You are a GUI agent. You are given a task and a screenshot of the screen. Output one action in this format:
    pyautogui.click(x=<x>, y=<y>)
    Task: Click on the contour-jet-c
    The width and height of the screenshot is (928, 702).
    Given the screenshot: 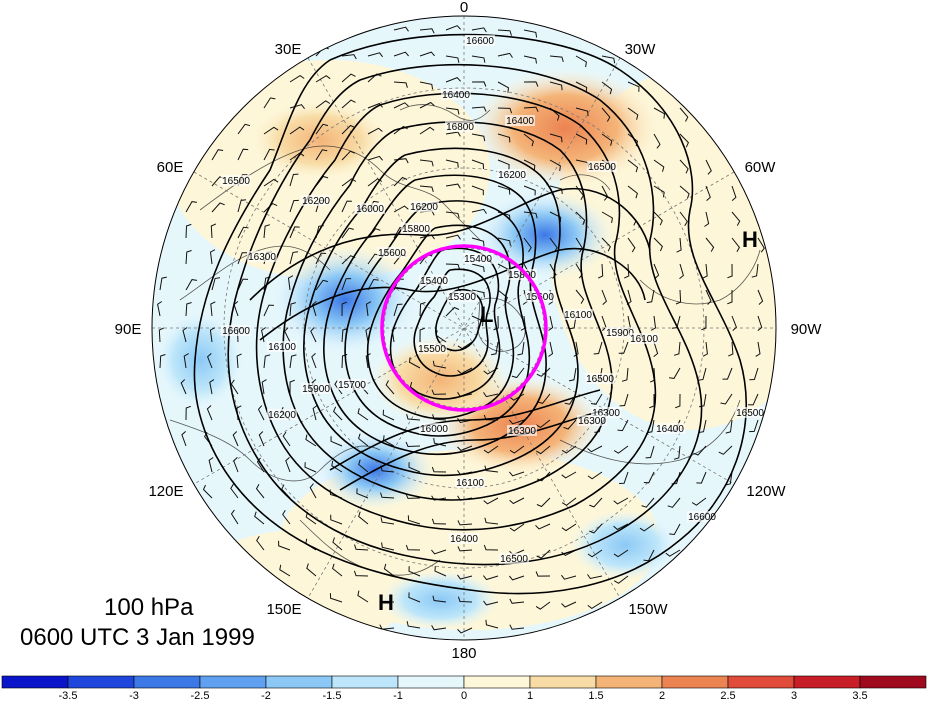 What is the action you would take?
    pyautogui.click(x=465, y=430)
    